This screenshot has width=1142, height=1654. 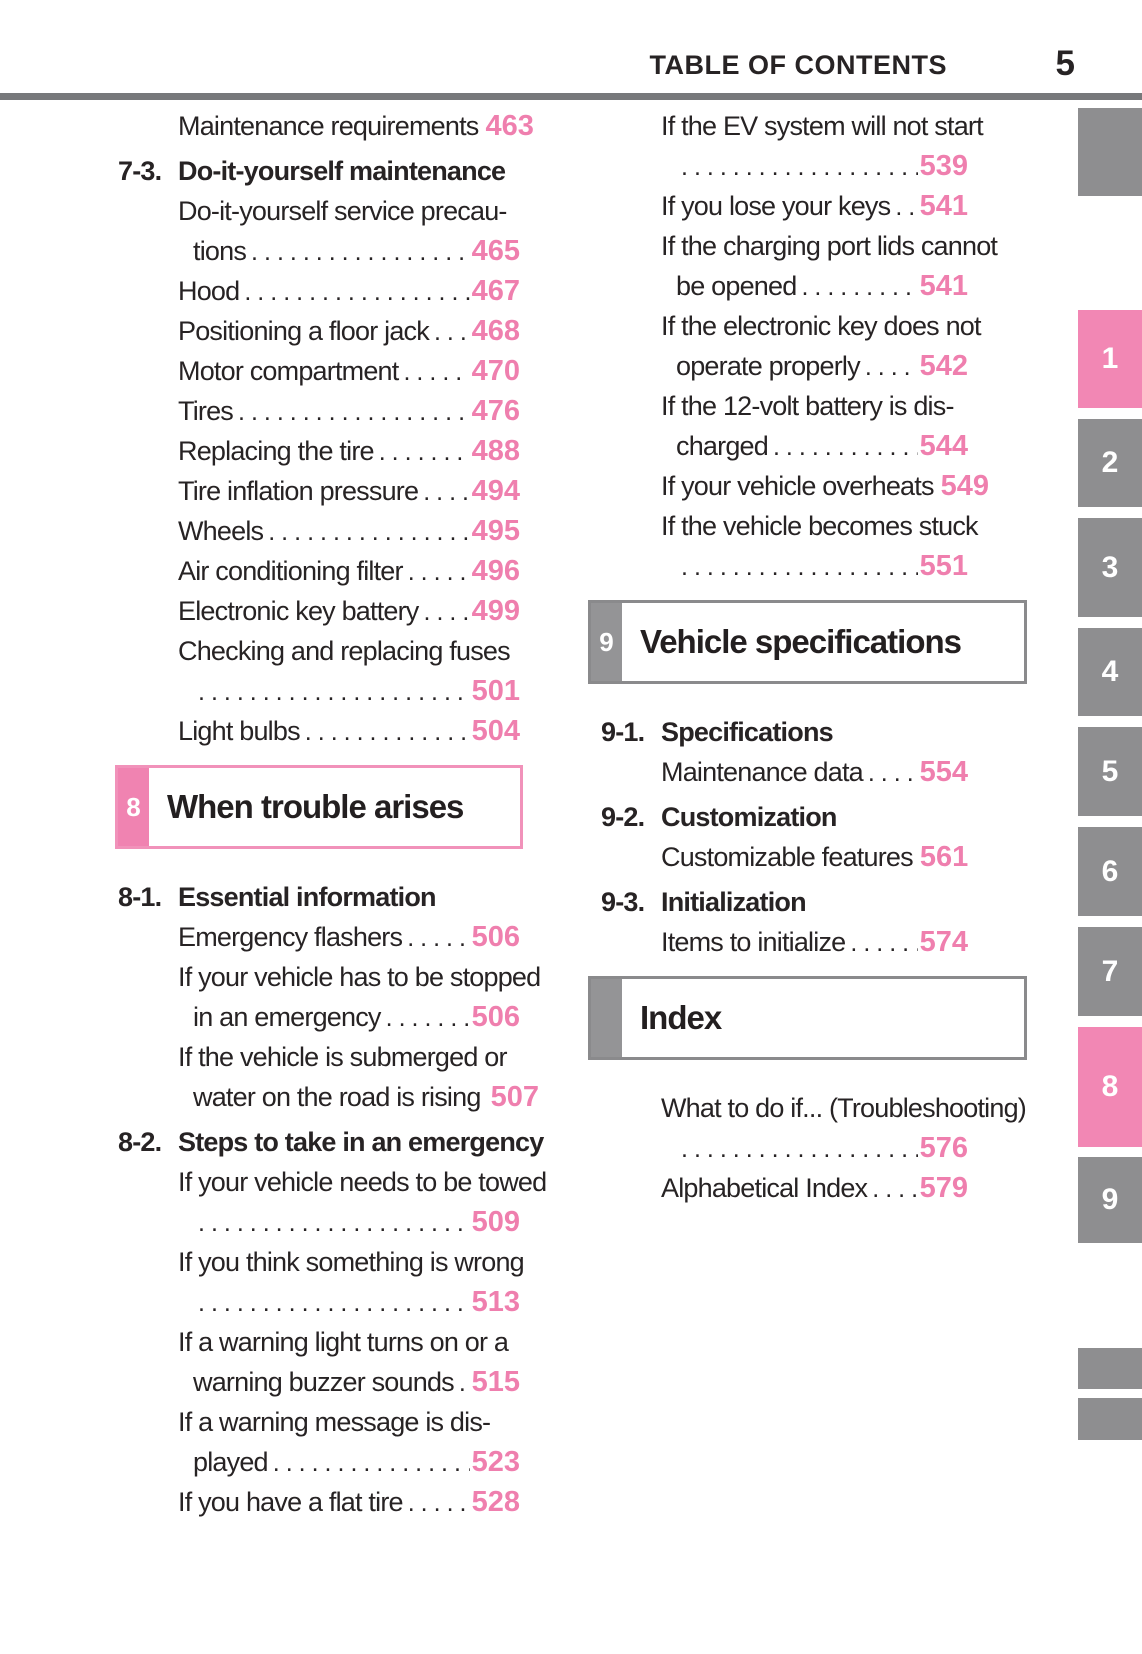 What do you see at coordinates (722, 446) in the screenshot?
I see `entry-text: charged` at bounding box center [722, 446].